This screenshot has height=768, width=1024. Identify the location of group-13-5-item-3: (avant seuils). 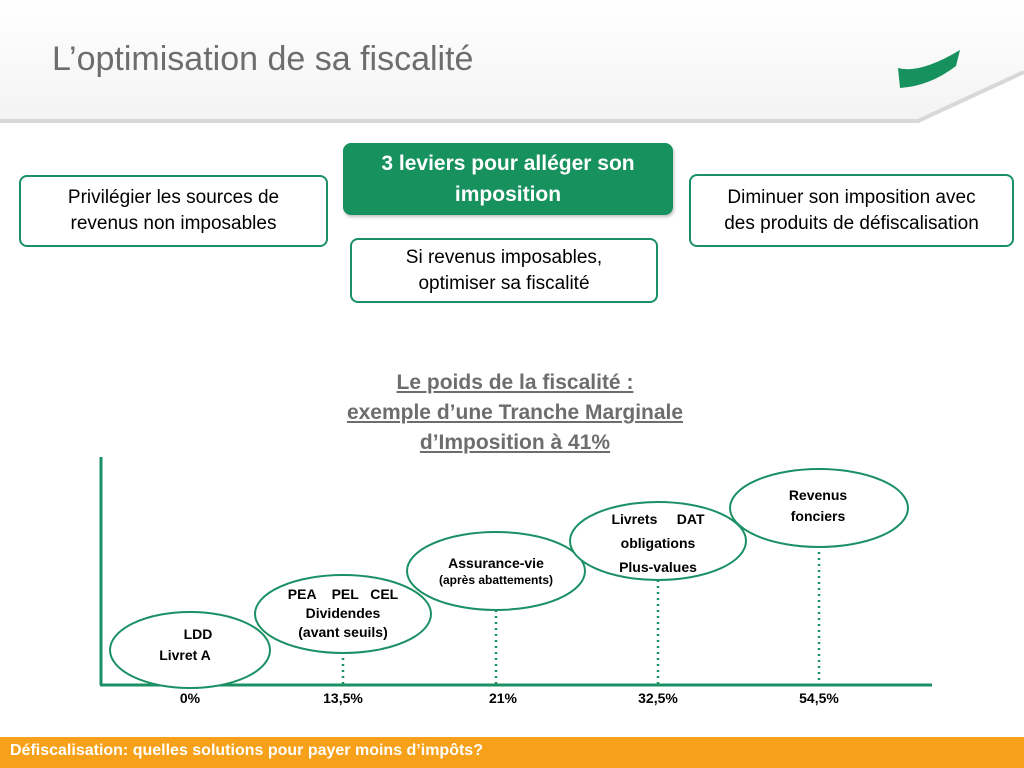
(343, 632).